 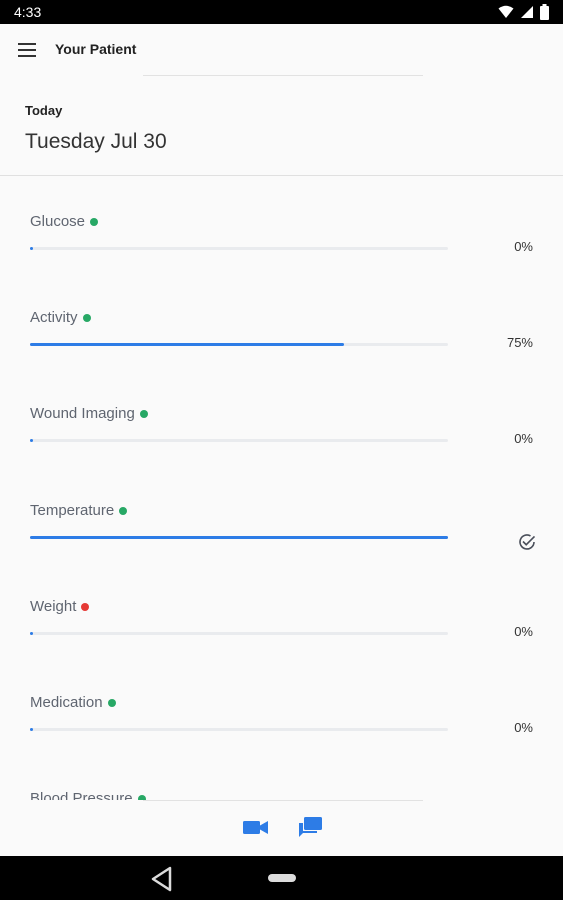 I want to click on check-circle-icon, so click(x=527, y=542).